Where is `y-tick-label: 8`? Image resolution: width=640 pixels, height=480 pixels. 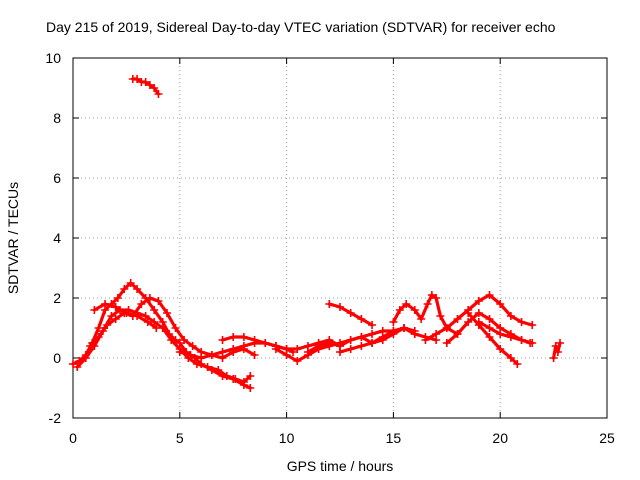
y-tick-label: 8 is located at coordinates (57, 118).